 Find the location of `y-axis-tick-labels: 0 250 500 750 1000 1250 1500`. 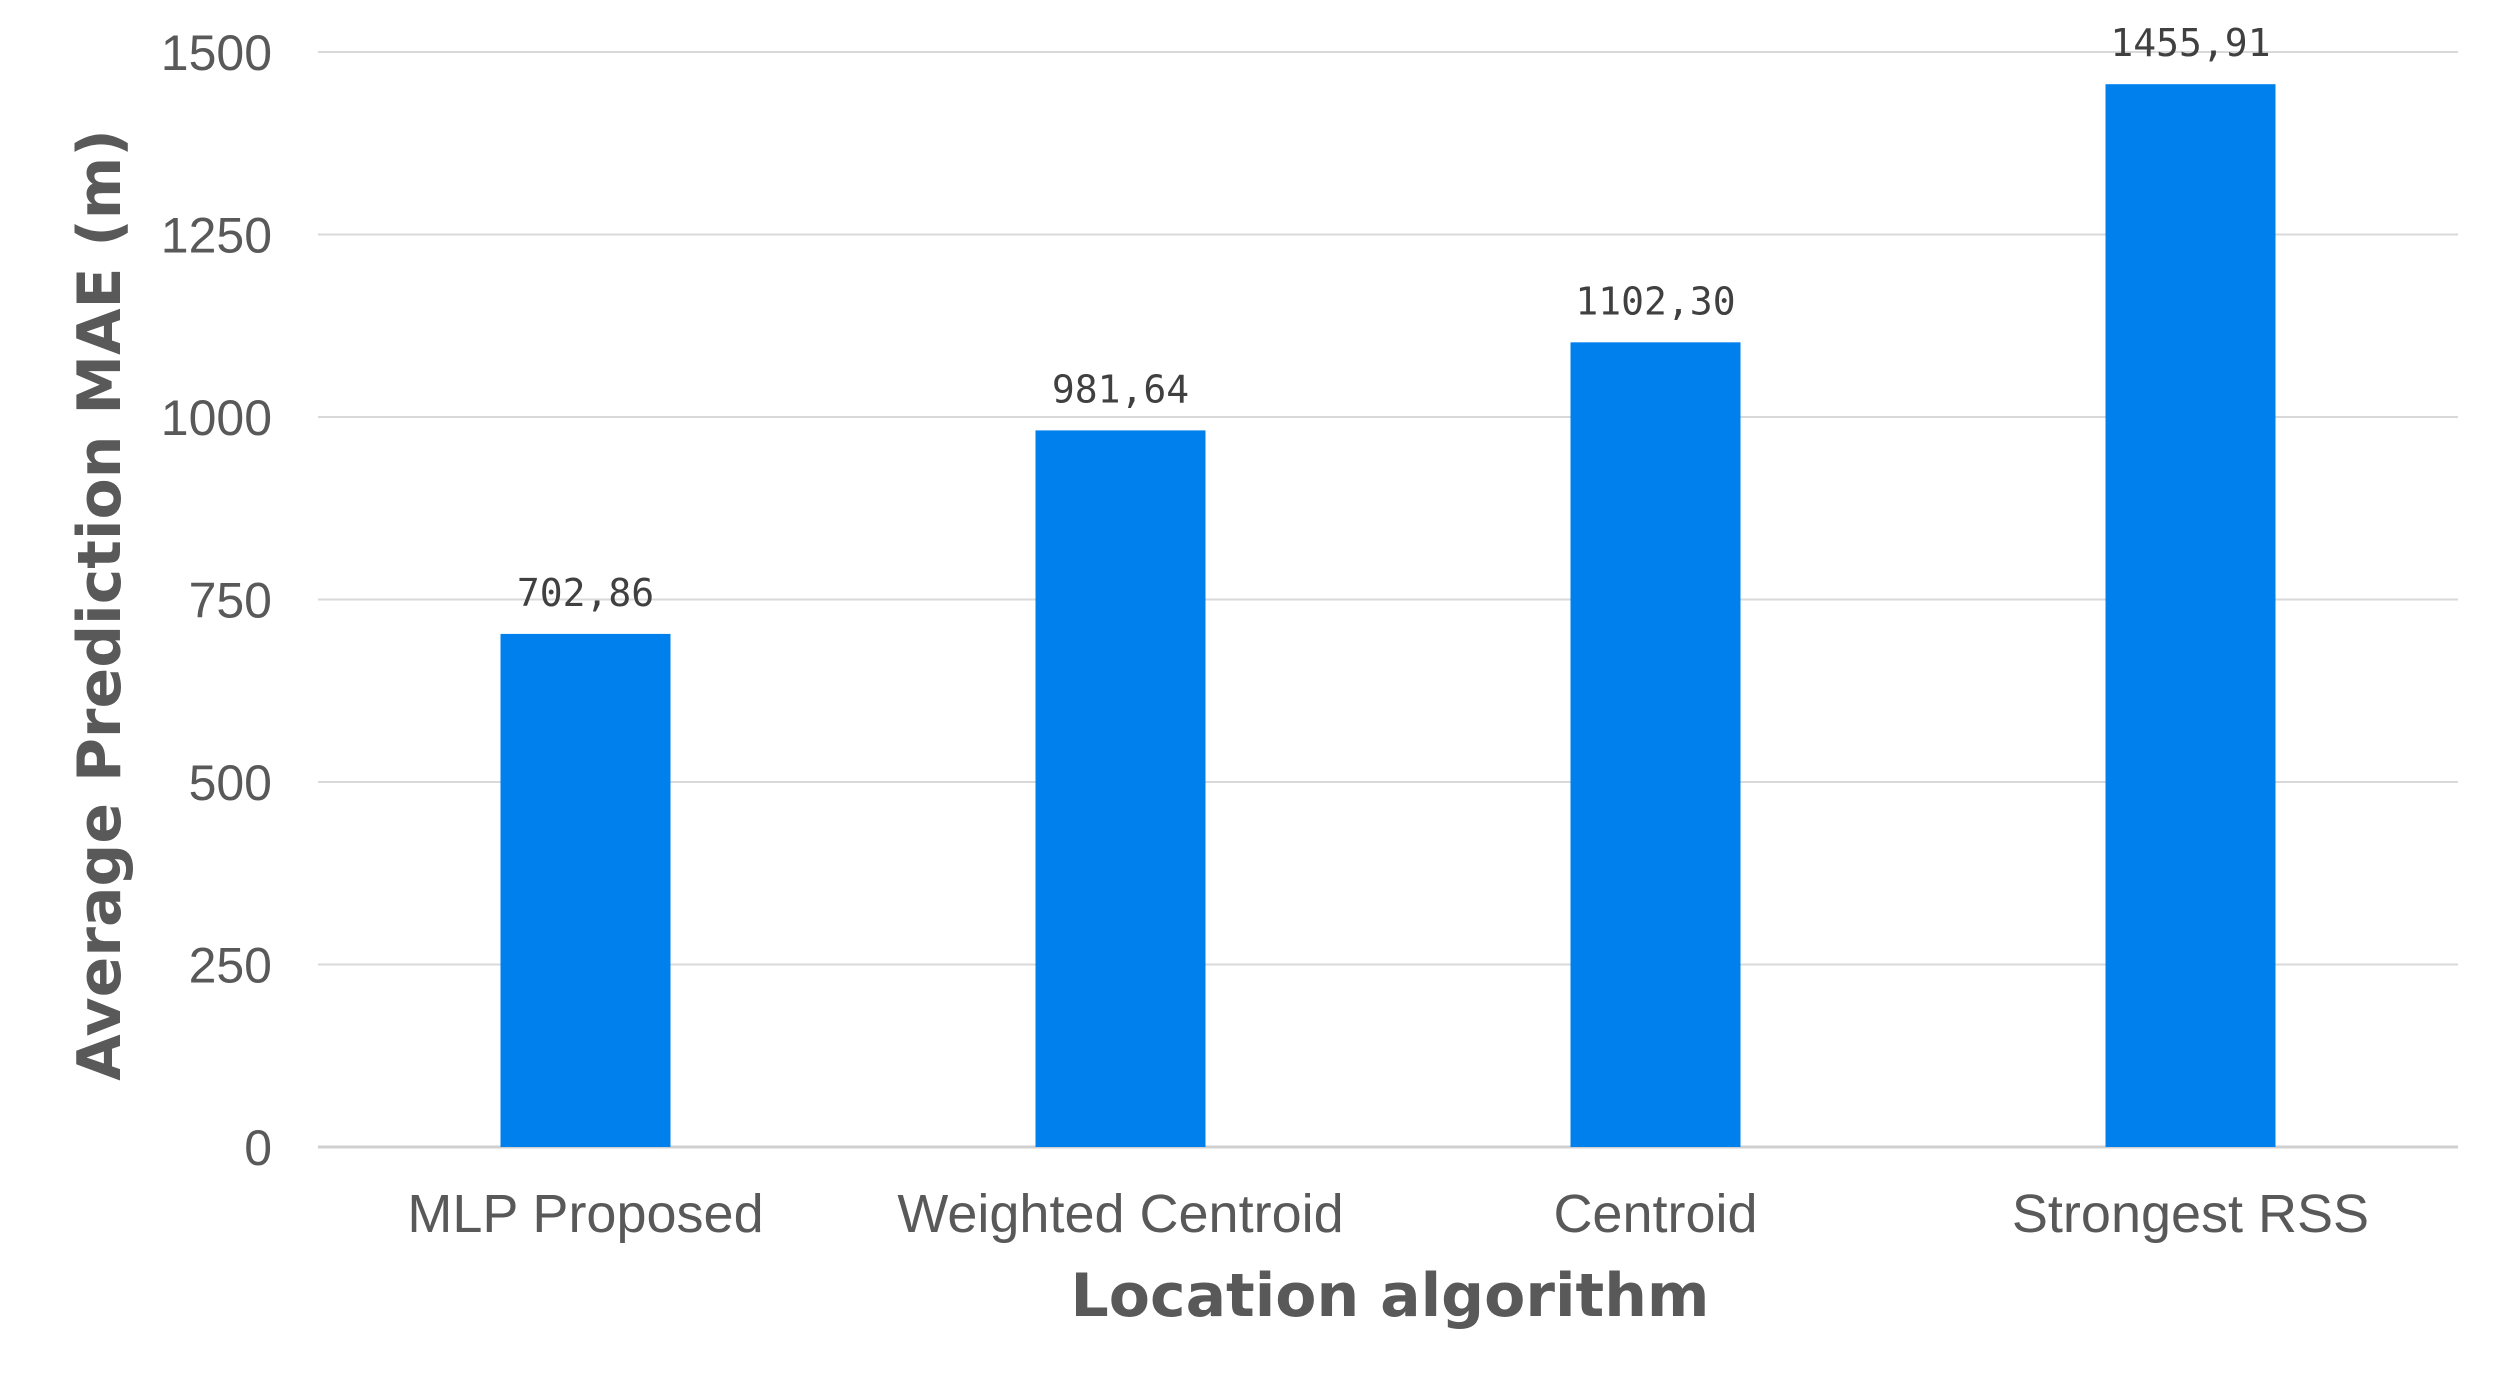

y-axis-tick-labels: 0 250 500 750 1000 1250 1500 is located at coordinates (216, 600).